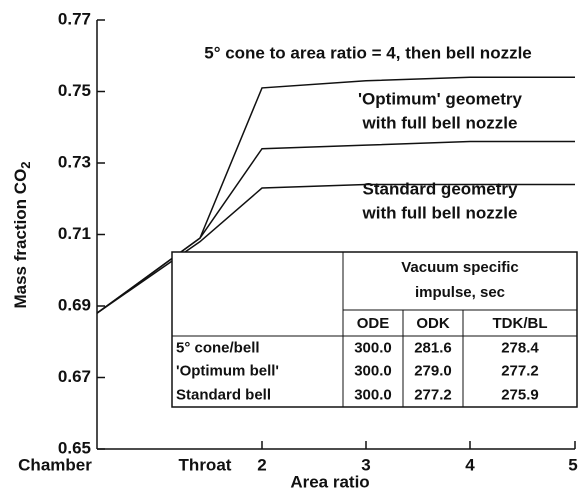 The image size is (582, 493). Describe the element at coordinates (440, 98) in the screenshot. I see `annotation: 'Optimum' geometry` at that location.